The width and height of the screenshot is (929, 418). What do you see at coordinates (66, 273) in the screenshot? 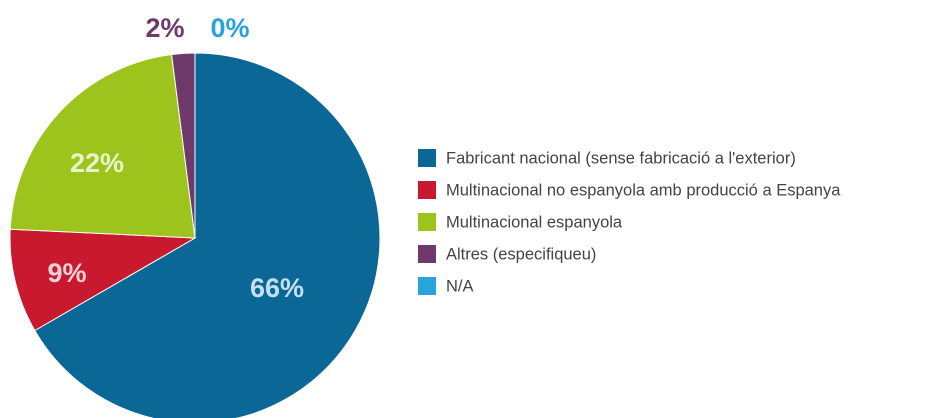
I see `value-label: 9%` at bounding box center [66, 273].